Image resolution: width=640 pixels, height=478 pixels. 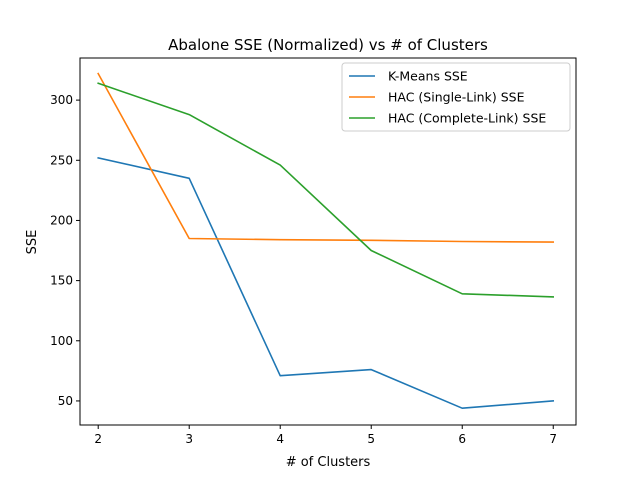 I want to click on x-tick-label: 2, so click(x=98, y=439).